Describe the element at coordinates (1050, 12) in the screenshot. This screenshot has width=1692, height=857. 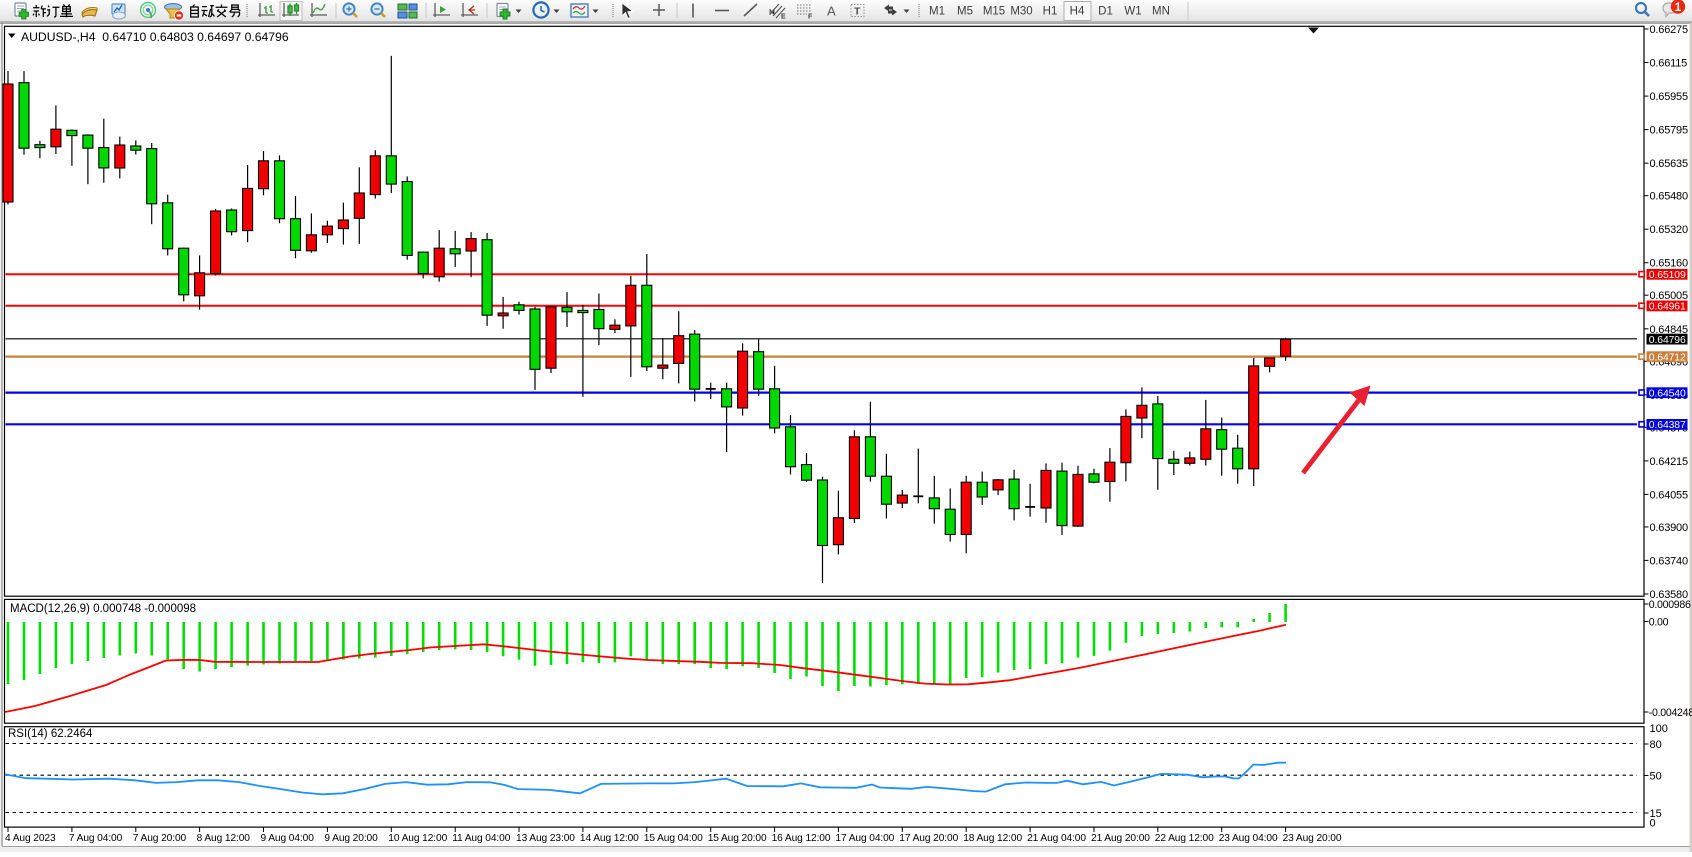
I see `svg-text: H1` at that location.